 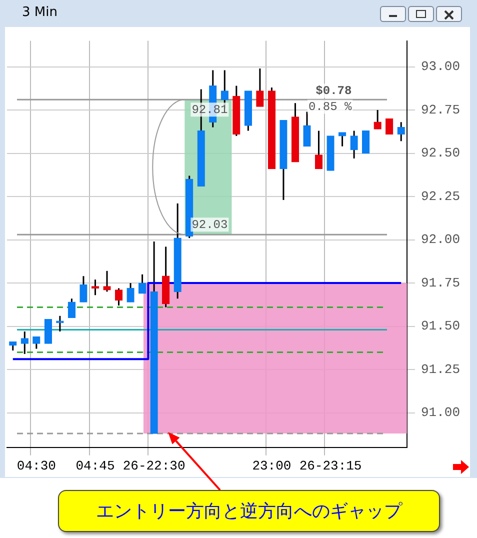 What do you see at coordinates (40, 12) in the screenshot?
I see `chart-title: 3 Min` at bounding box center [40, 12].